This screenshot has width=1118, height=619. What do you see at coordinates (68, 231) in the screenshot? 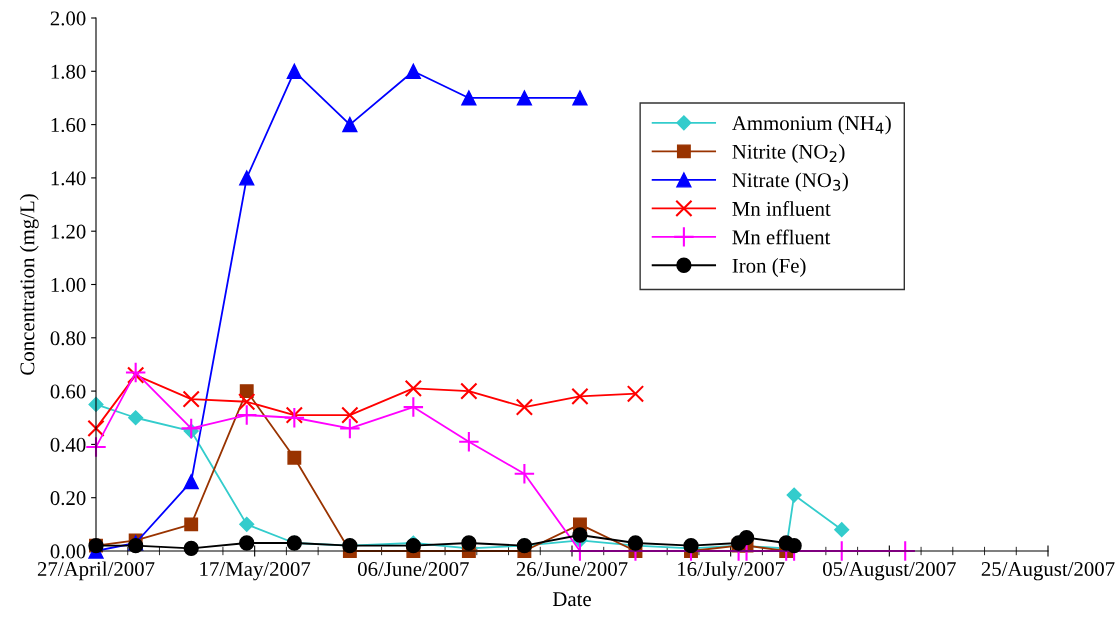
I see `y-tick-label: 1.20` at bounding box center [68, 231].